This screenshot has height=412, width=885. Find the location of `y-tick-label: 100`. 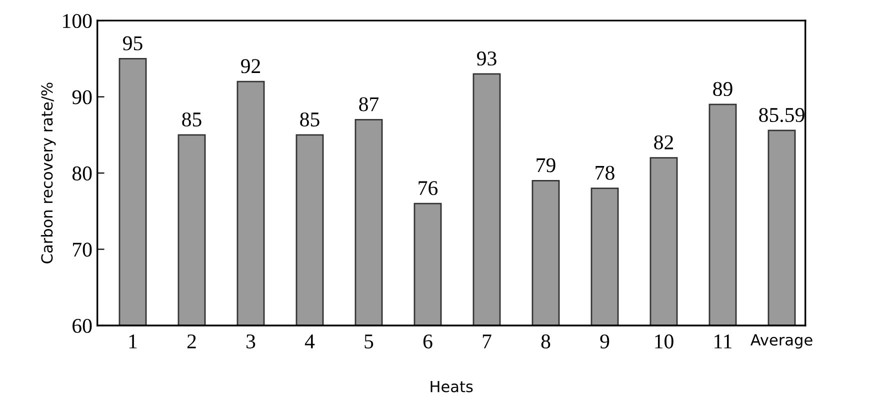

y-tick-label: 100 is located at coordinates (77, 21).